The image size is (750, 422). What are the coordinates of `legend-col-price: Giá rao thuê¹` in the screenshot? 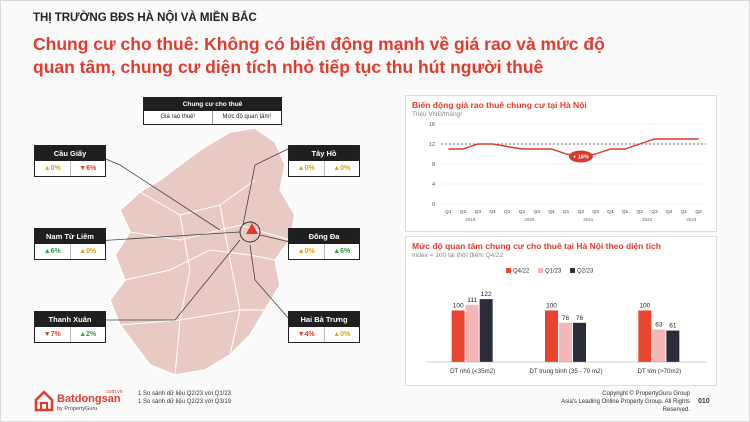 It's located at (178, 117).